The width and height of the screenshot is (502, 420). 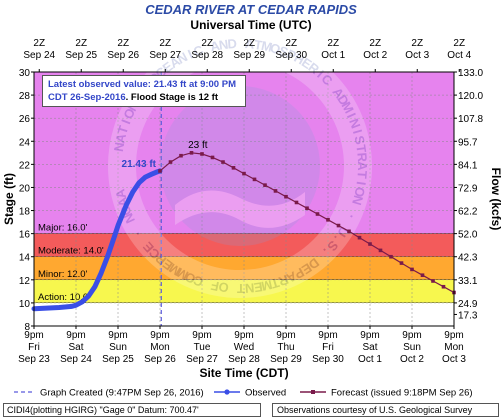 What do you see at coordinates (338, 239) in the screenshot?
I see `watermark-letter: .` at bounding box center [338, 239].